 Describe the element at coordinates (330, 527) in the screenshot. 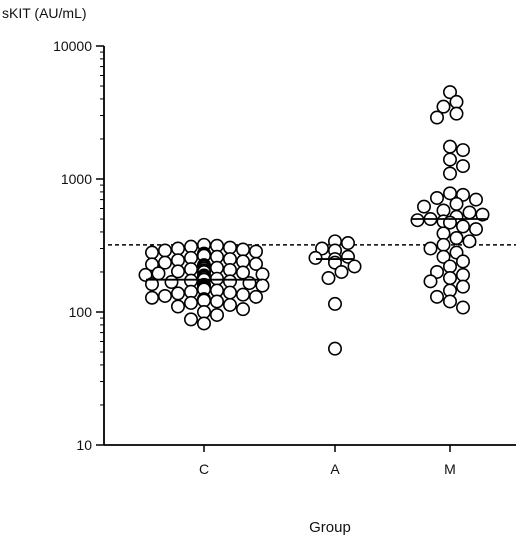

I see `x-axis-label: Group` at that location.